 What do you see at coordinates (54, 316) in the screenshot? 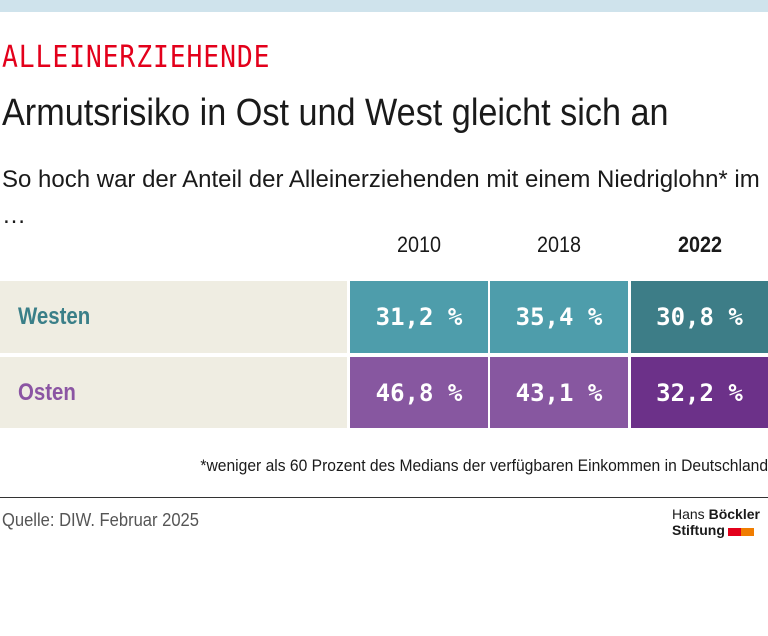
I see `row-label-text: Westen` at bounding box center [54, 316].